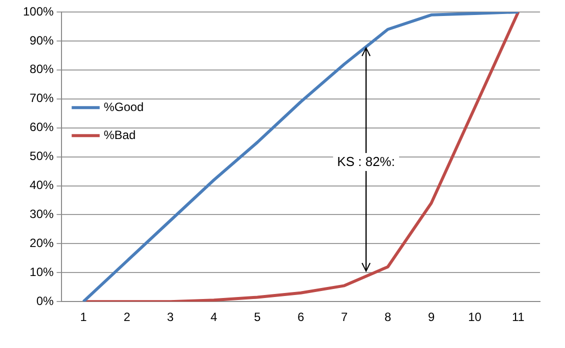 The width and height of the screenshot is (565, 348). What do you see at coordinates (301, 317) in the screenshot?
I see `x-tick-label: 6` at bounding box center [301, 317].